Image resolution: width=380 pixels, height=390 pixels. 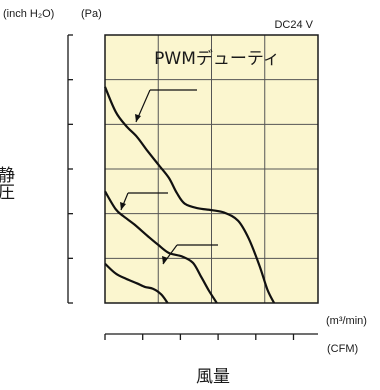 I want to click on x-unit-cfm: (CFM), so click(x=342, y=349).